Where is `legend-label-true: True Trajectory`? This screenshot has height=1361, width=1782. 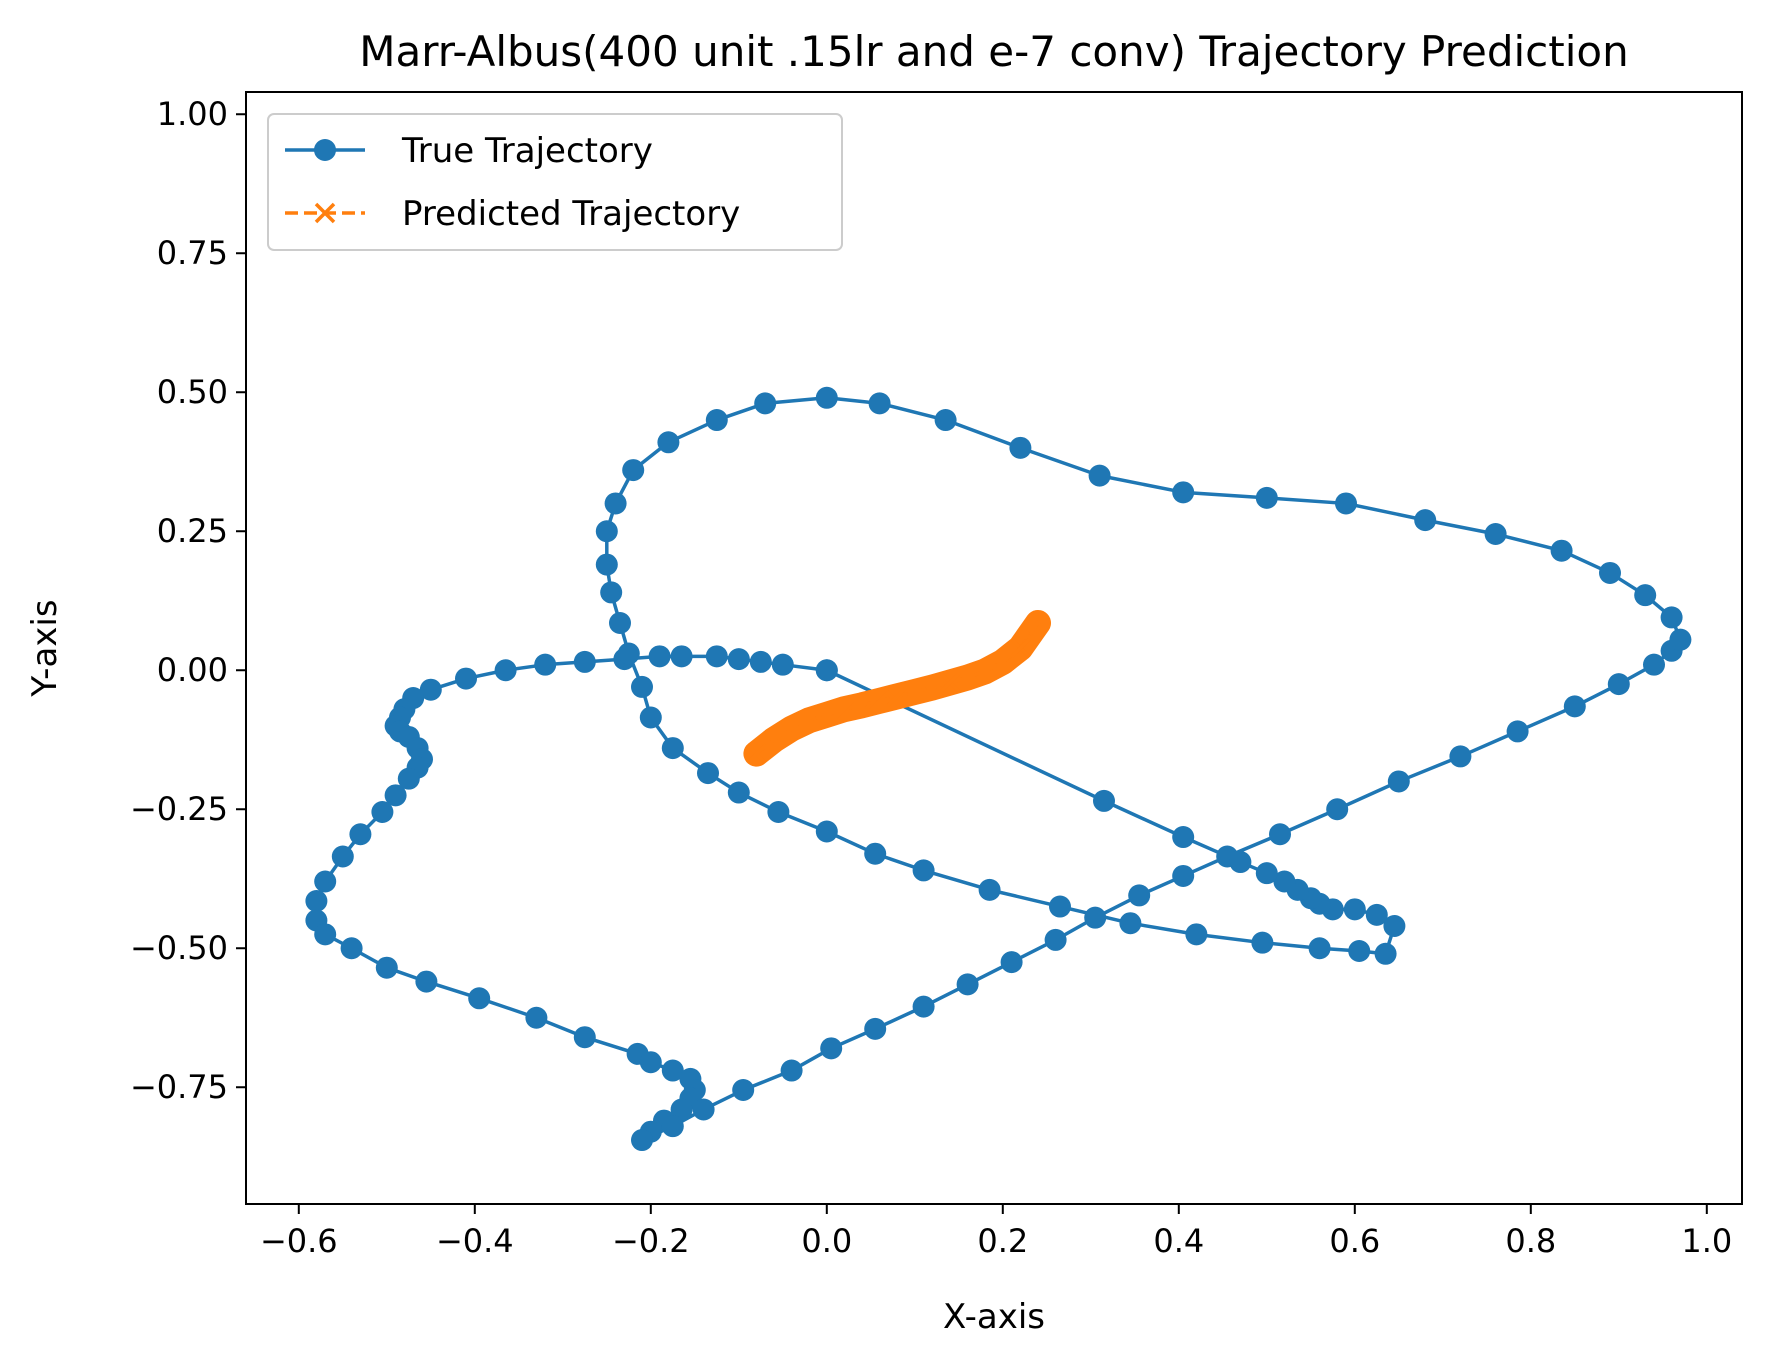
legend-label-true: True Trajectory is located at coordinates (527, 151).